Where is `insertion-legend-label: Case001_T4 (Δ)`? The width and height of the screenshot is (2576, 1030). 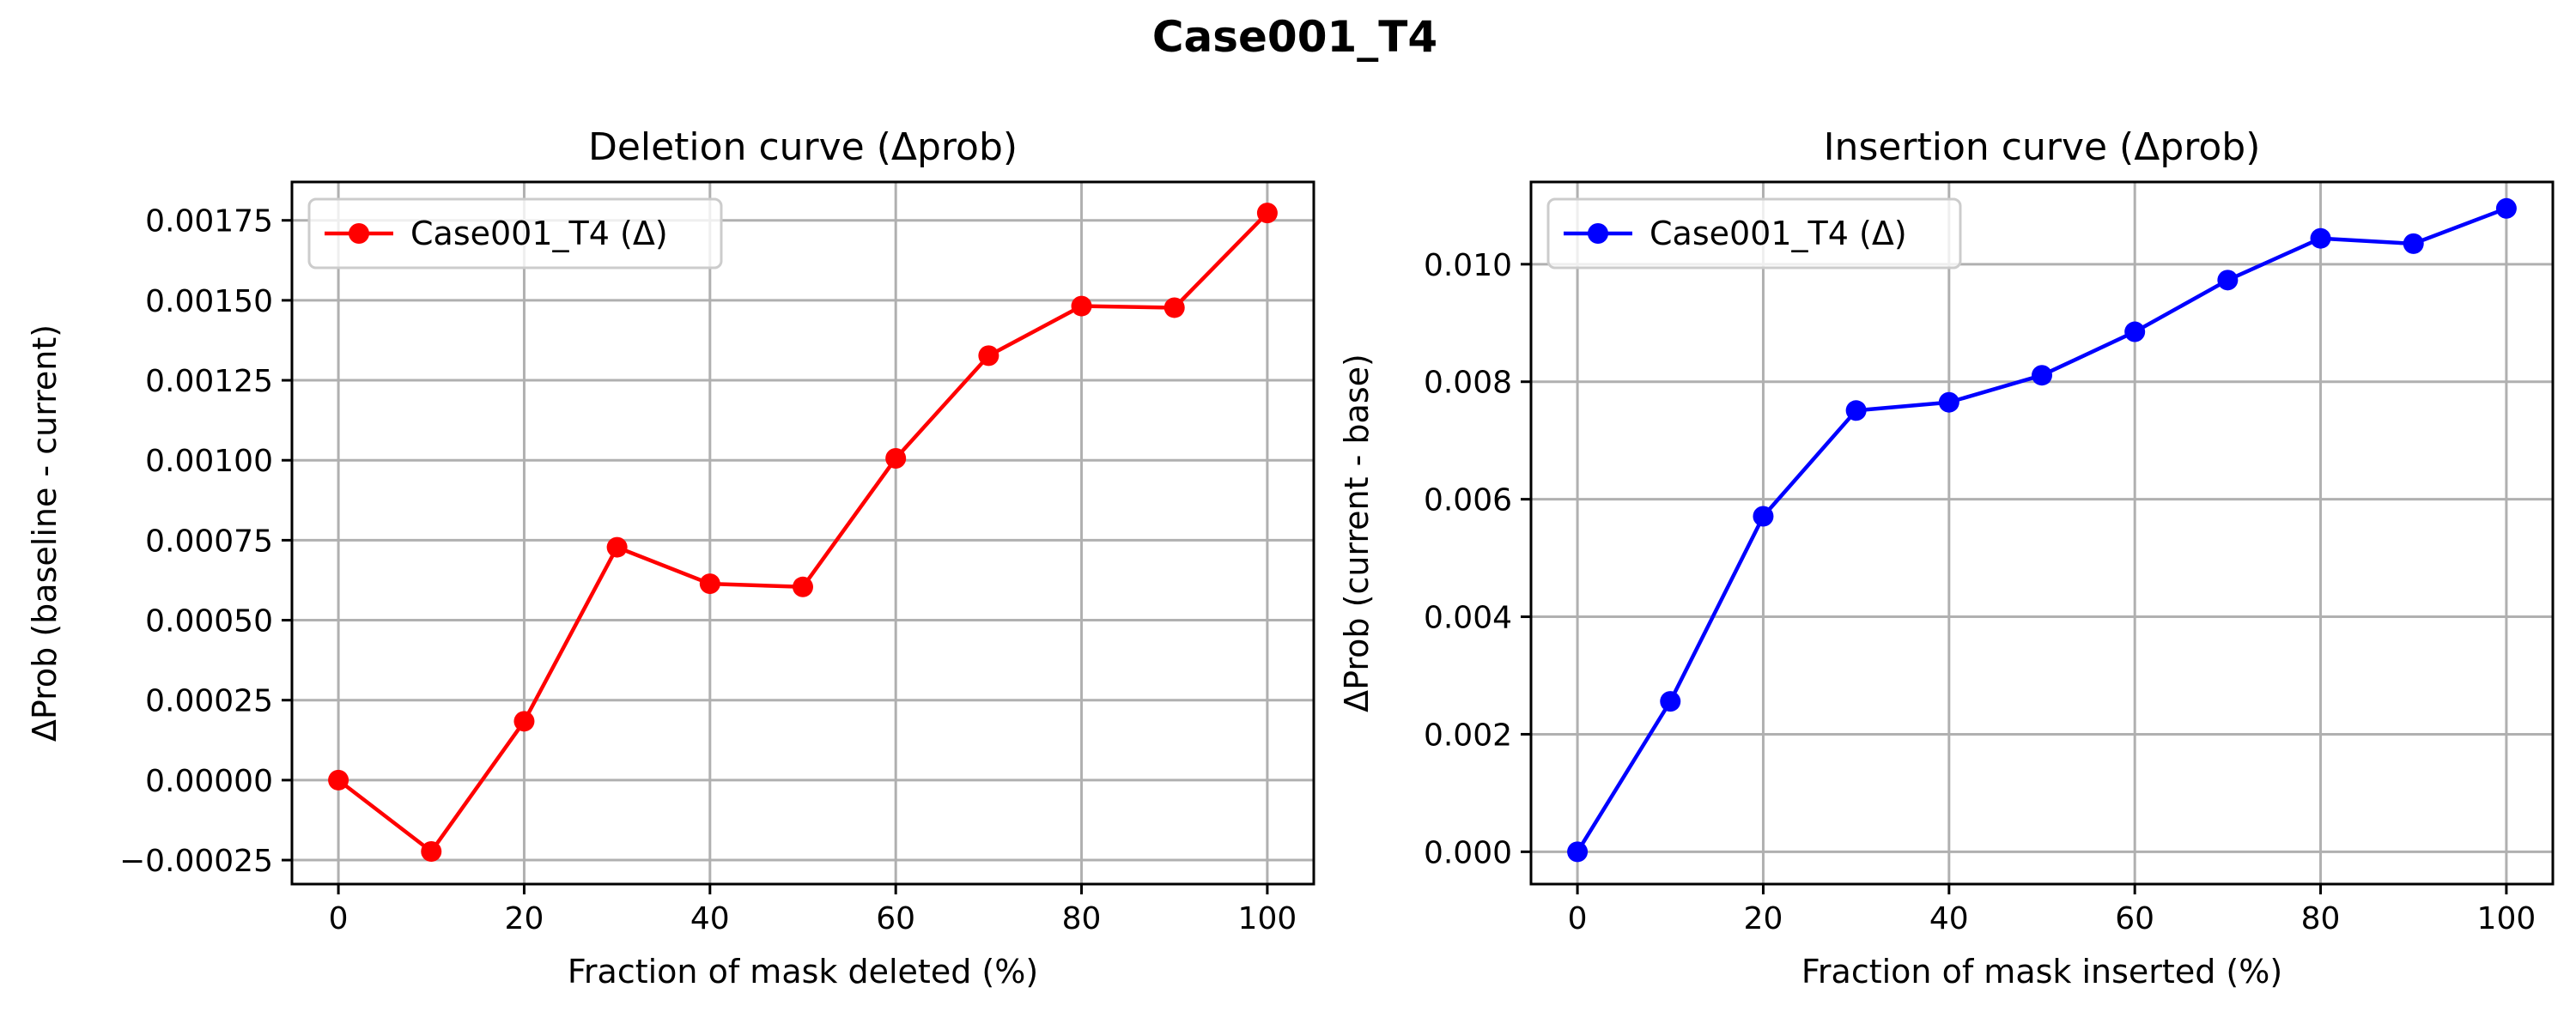 insertion-legend-label: Case001_T4 (Δ) is located at coordinates (1778, 233).